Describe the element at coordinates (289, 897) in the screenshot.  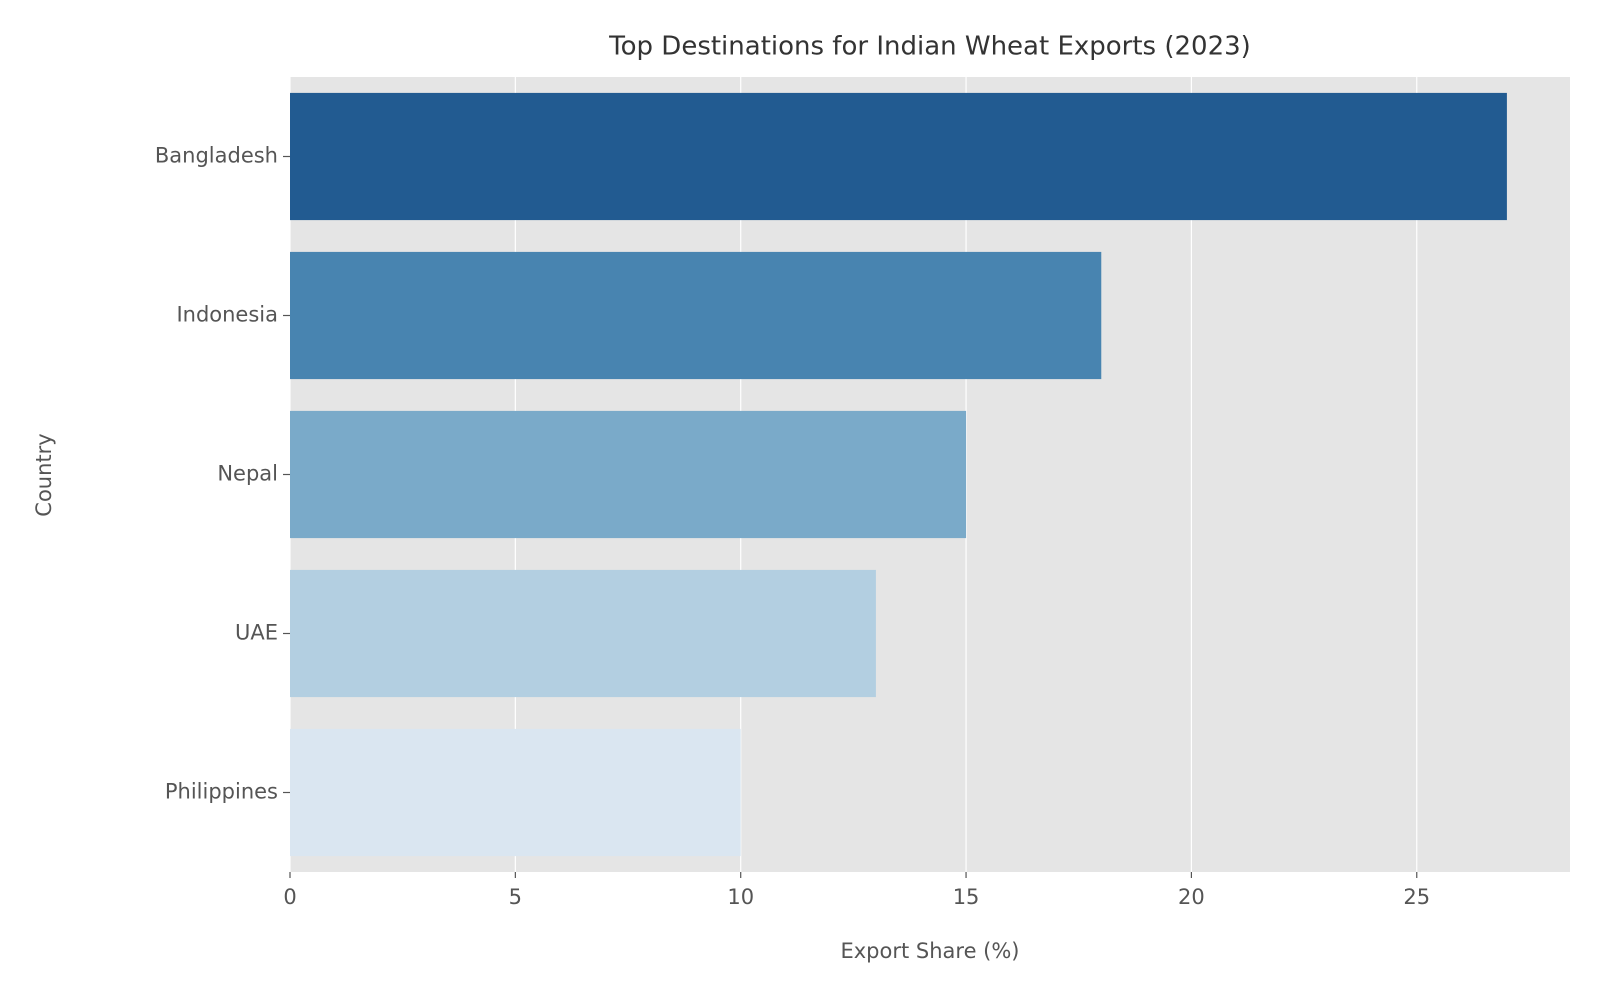
I see `x-tick-label: 0` at that location.